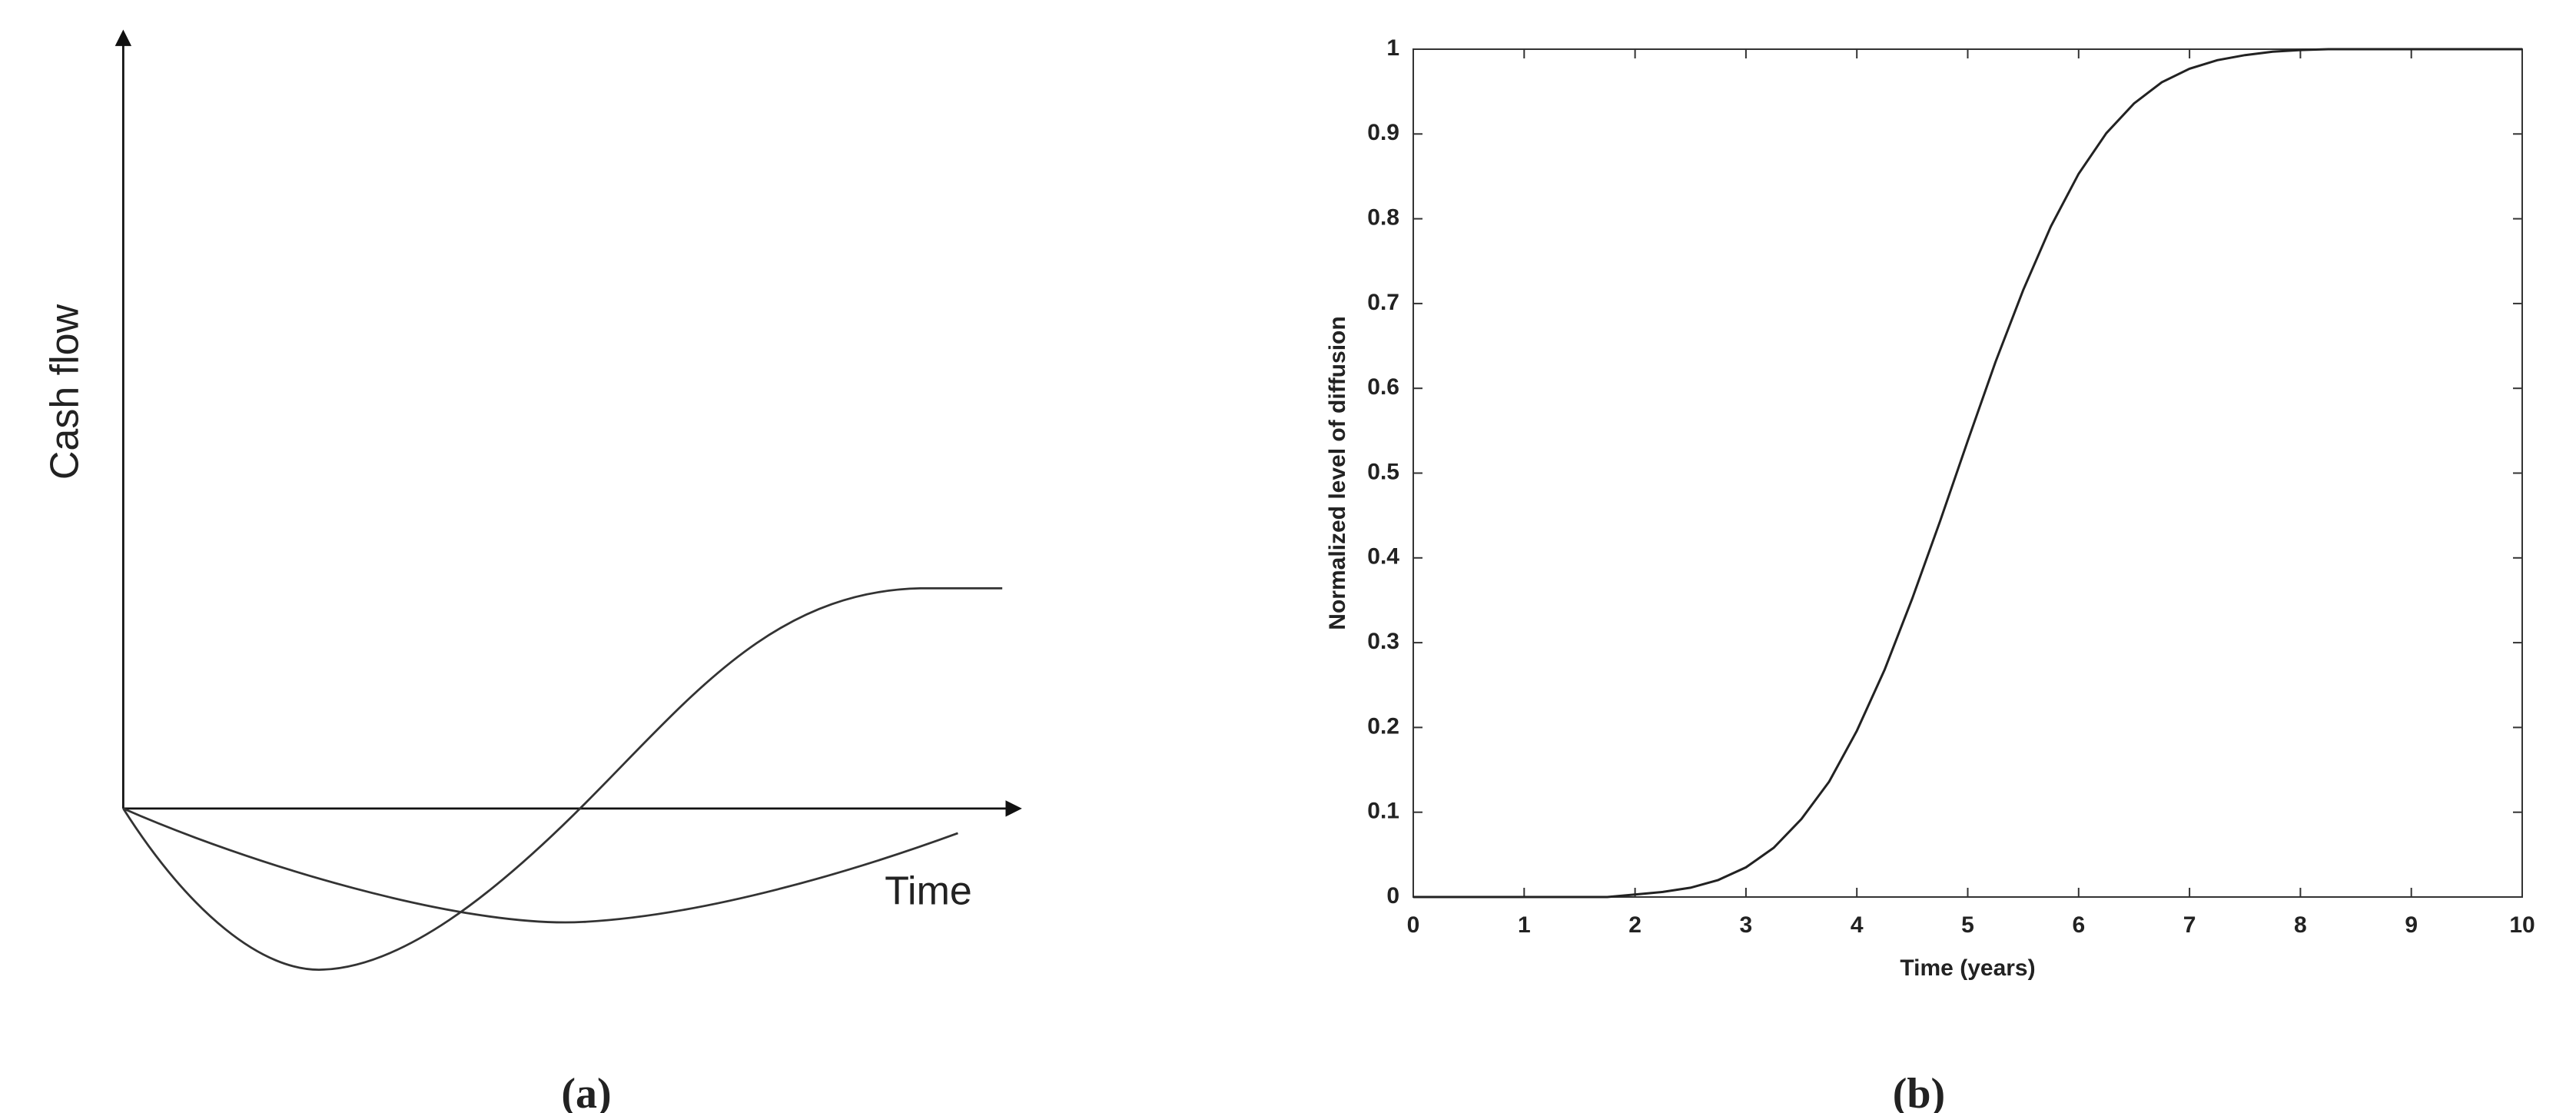 The image size is (2576, 1113). I want to click on y-tick-label: 0.4, so click(1383, 557).